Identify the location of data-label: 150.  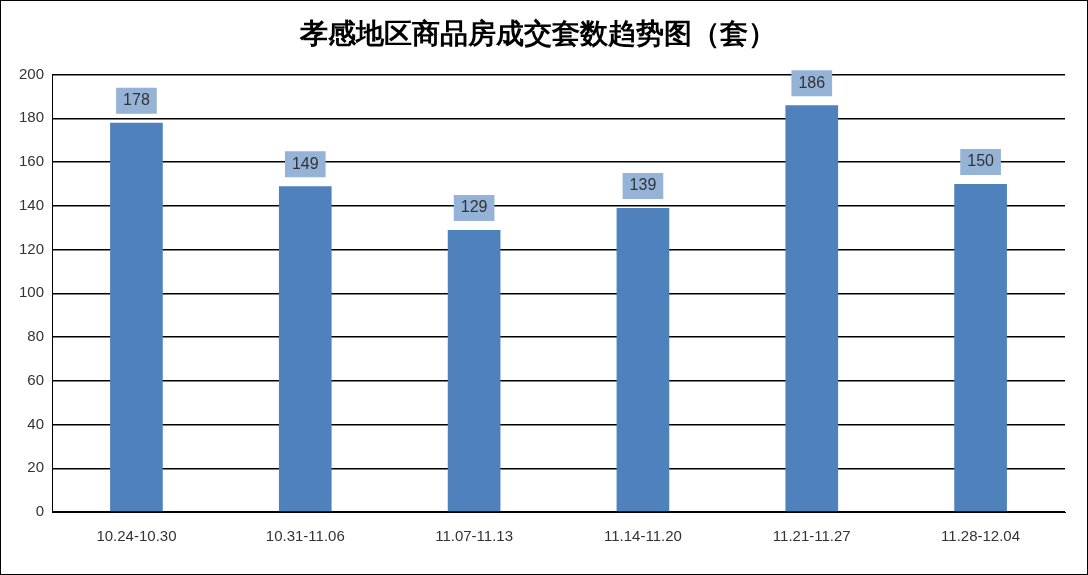
(981, 161).